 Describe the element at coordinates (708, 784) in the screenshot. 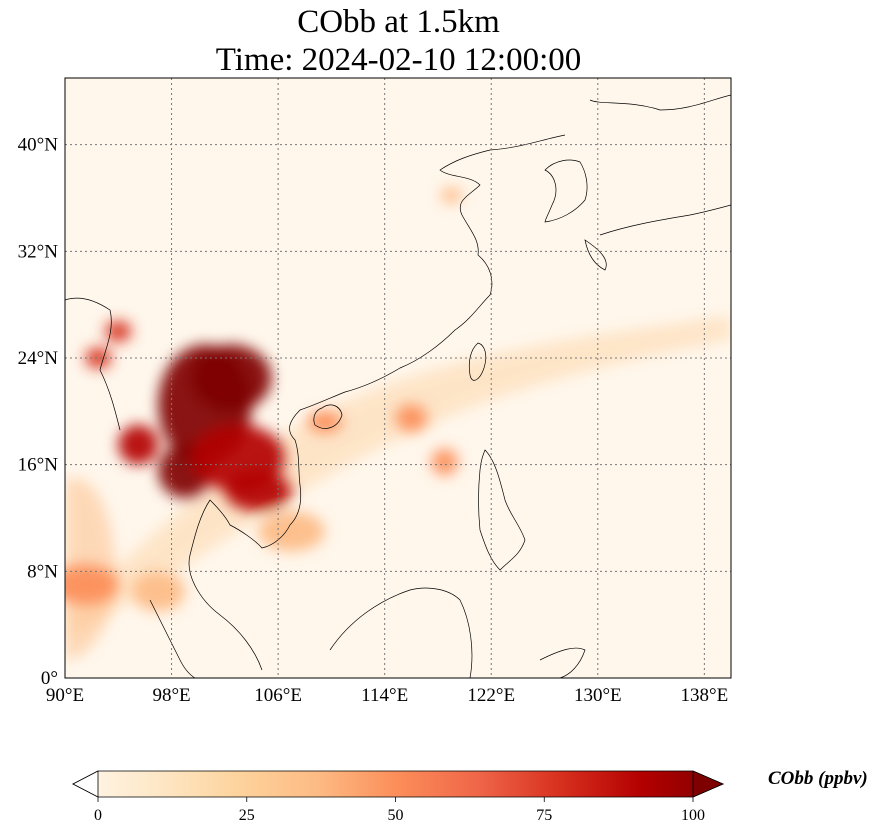

I see `colorbar-extend-max` at that location.